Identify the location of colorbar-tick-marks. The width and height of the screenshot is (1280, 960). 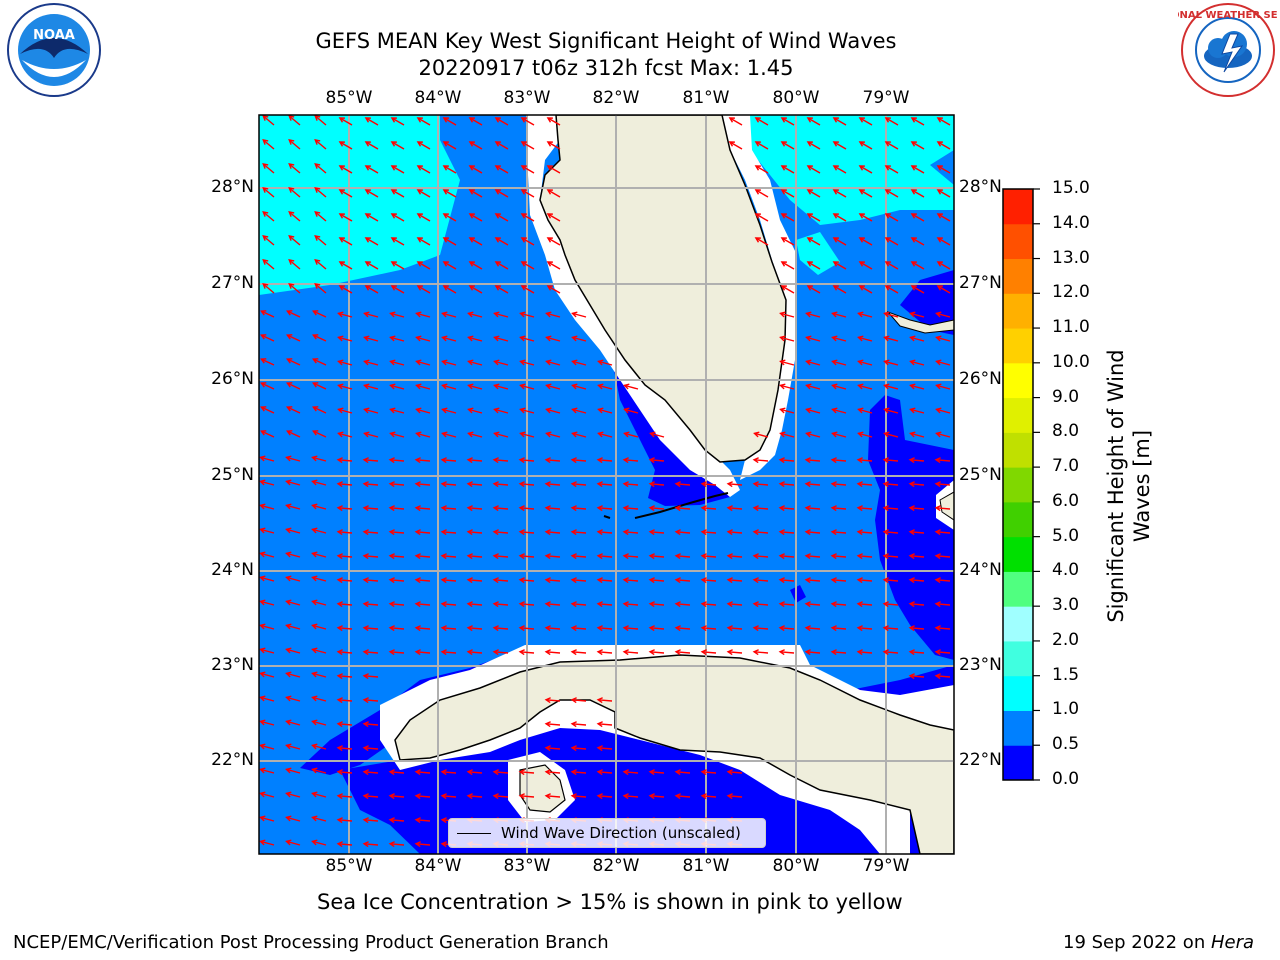
(1036, 484).